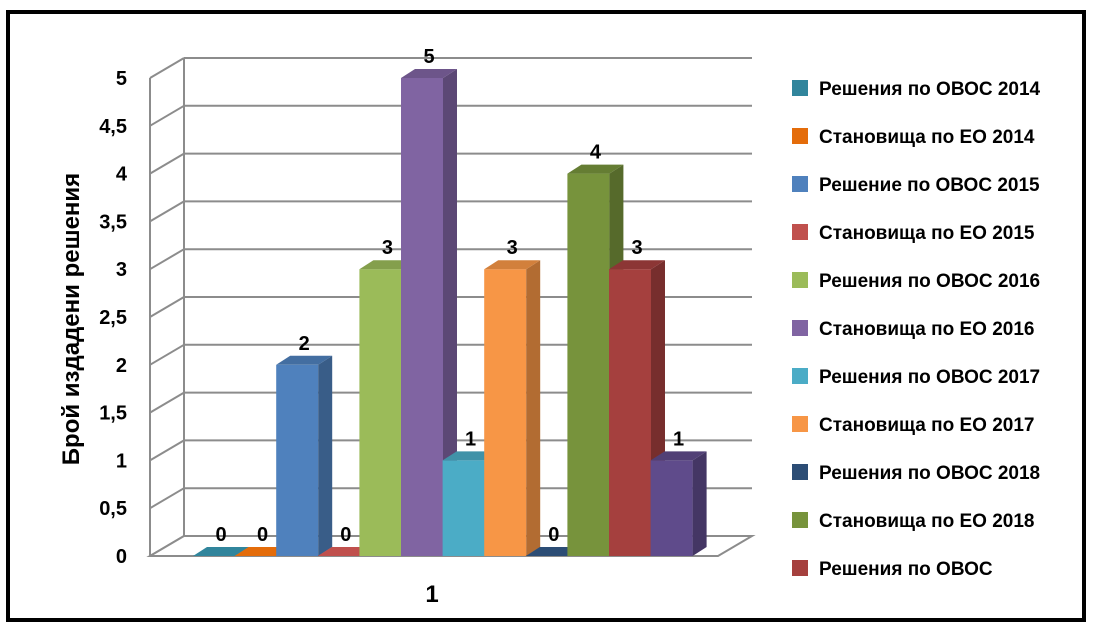 This screenshot has height=630, width=1100. I want to click on legend-item: Решения по ОВОС, so click(892, 569).